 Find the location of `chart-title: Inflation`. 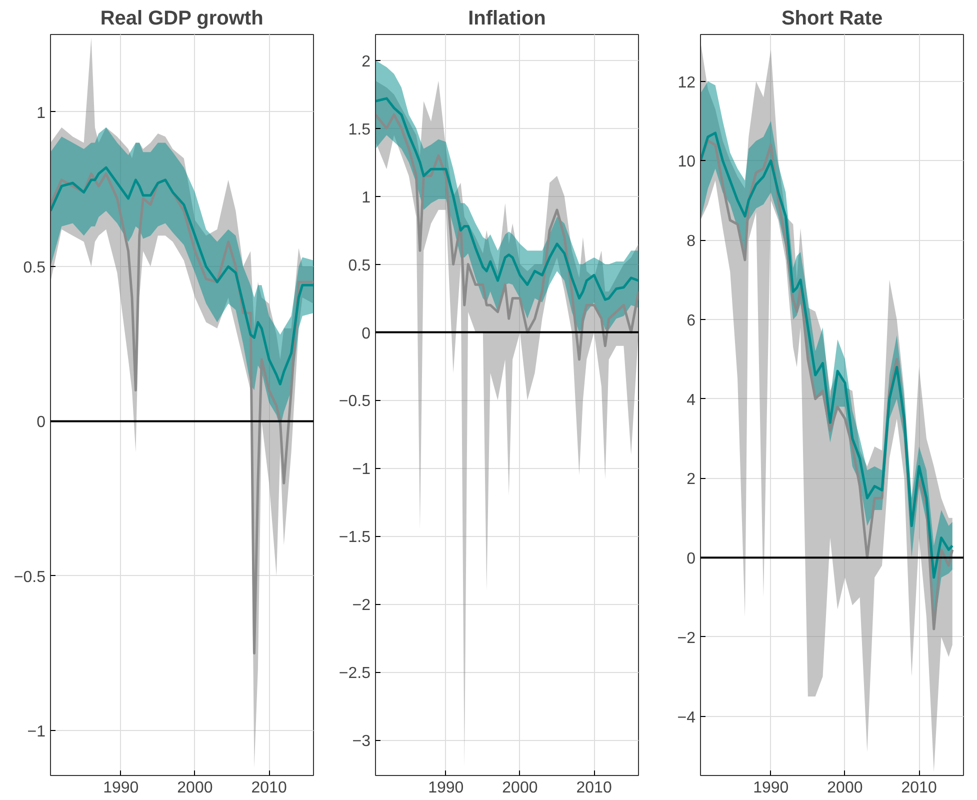

chart-title: Inflation is located at coordinates (507, 19).